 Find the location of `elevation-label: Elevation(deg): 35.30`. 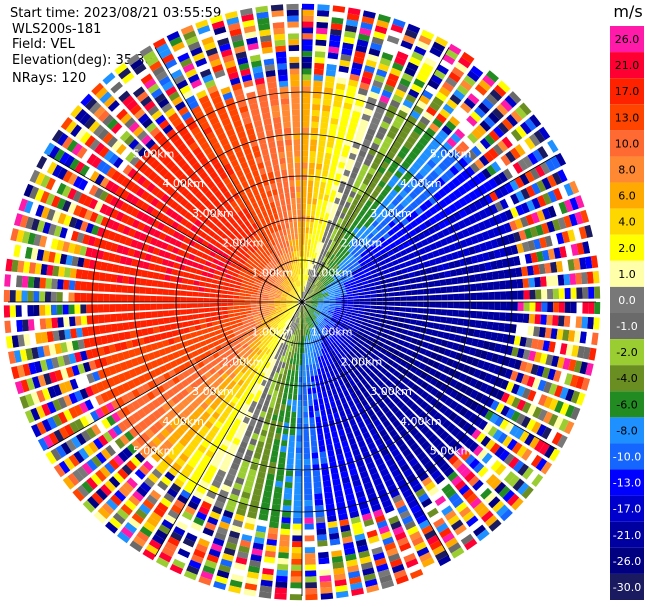

elevation-label: Elevation(deg): 35.30 is located at coordinates (82, 60).